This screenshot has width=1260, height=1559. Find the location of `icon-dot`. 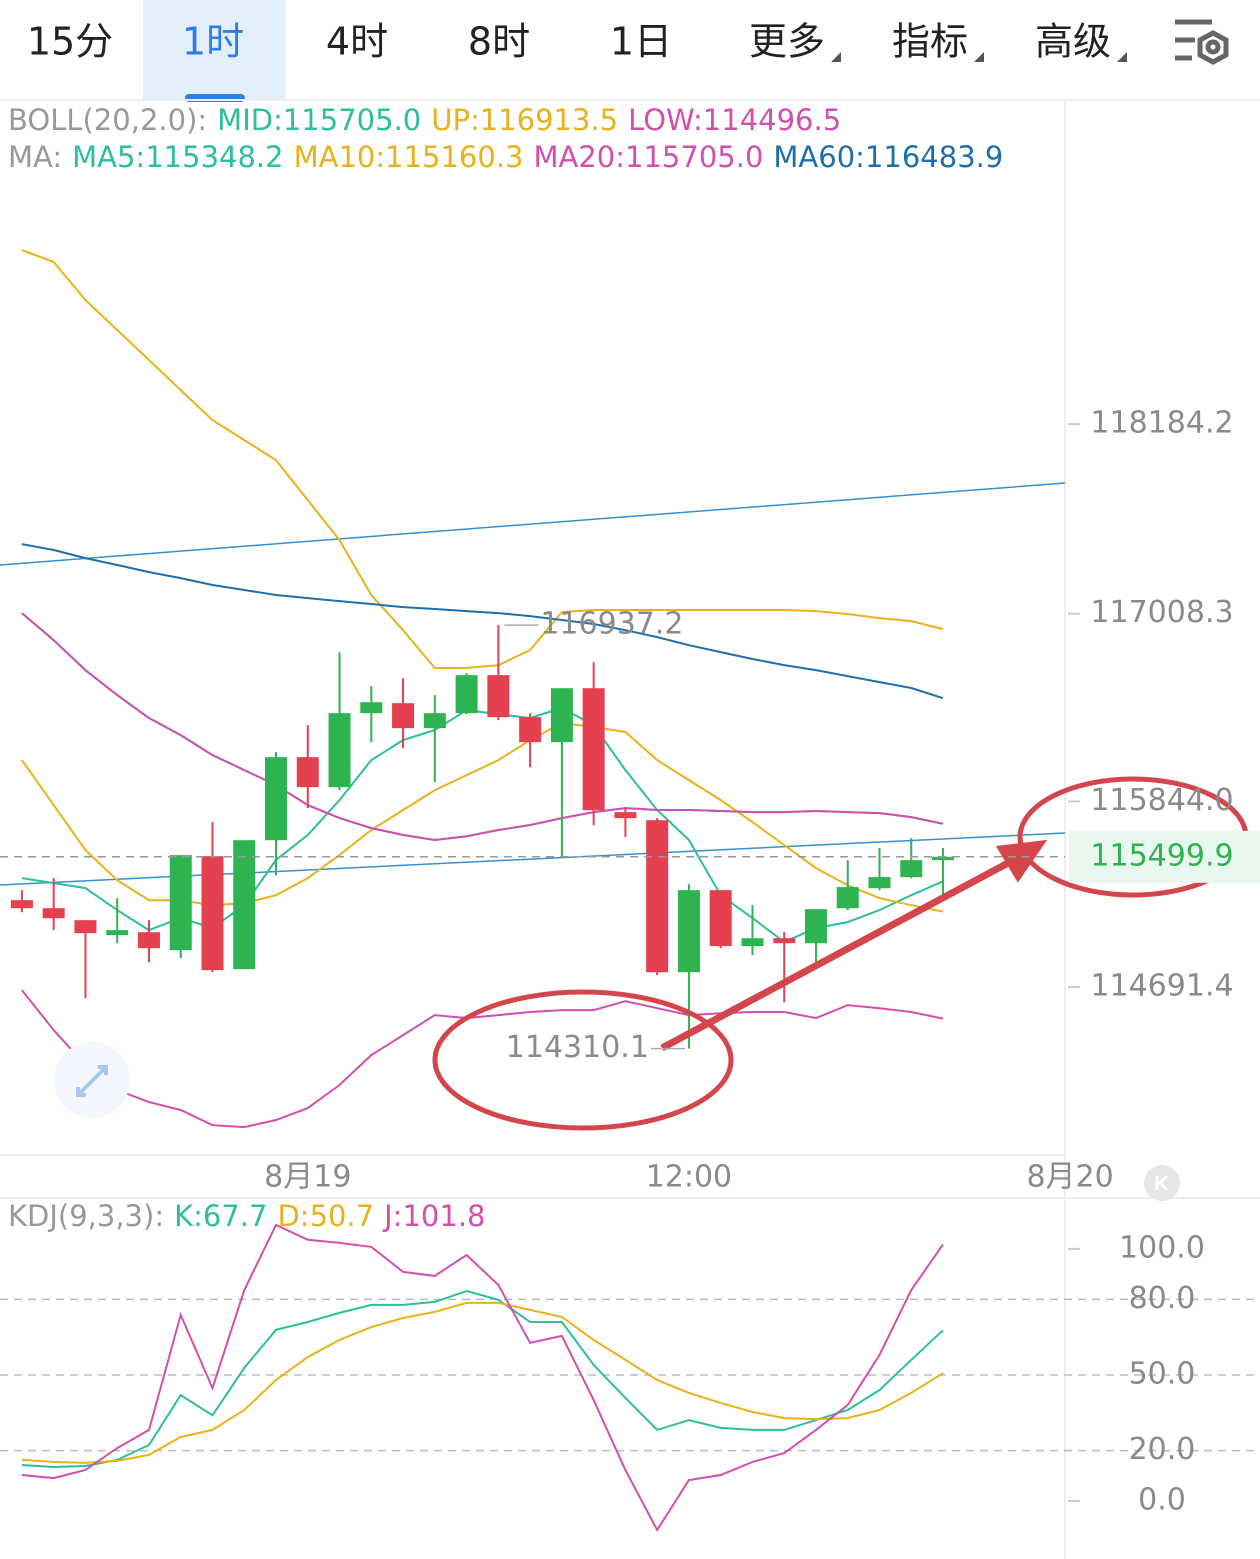

icon-dot is located at coordinates (1213, 47).